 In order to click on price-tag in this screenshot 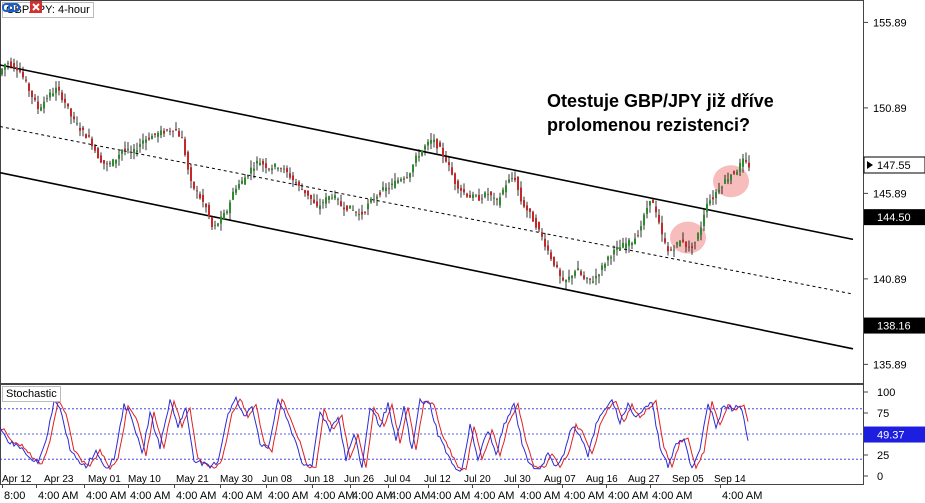, I will do `click(894, 217)`.